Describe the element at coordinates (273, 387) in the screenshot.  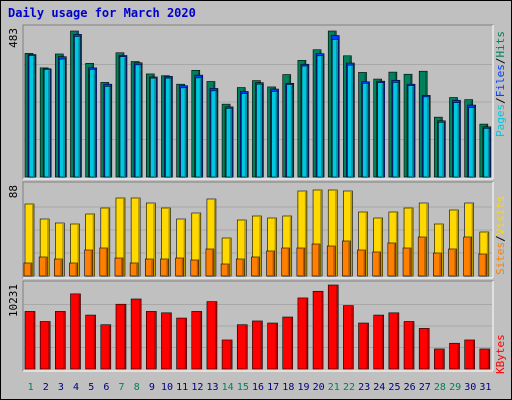
I see `day-label: 17` at that location.